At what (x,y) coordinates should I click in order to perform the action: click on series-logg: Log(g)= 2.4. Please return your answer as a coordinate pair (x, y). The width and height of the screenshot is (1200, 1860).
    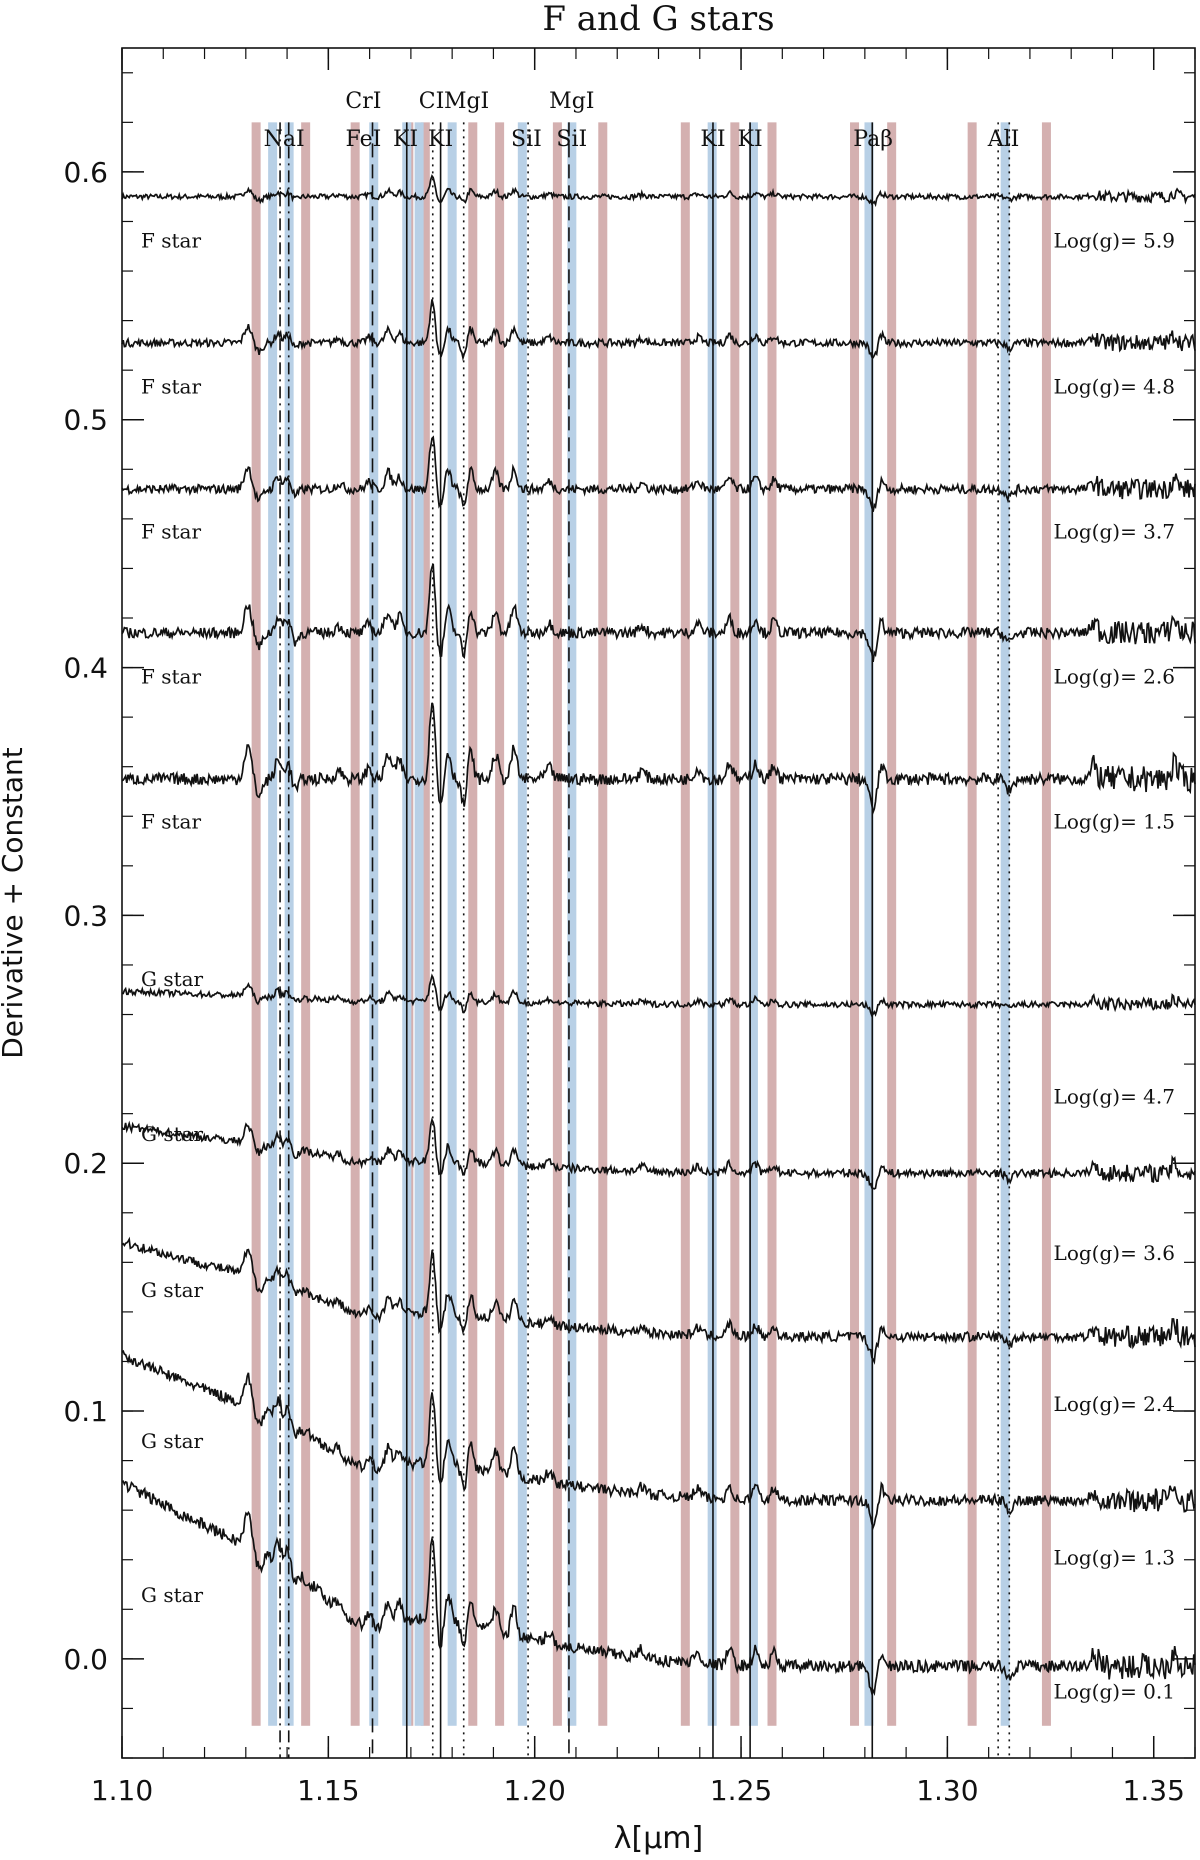
    Looking at the image, I should click on (1114, 1404).